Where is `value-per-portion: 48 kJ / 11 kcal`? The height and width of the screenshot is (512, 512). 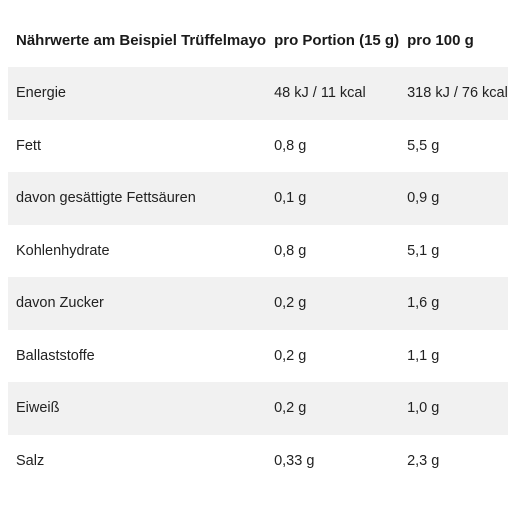 value-per-portion: 48 kJ / 11 kcal is located at coordinates (320, 93).